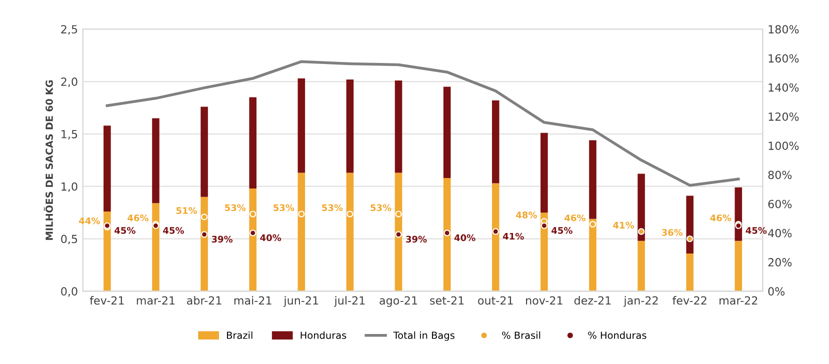 Image resolution: width=829 pixels, height=364 pixels. Describe the element at coordinates (48, 160) in the screenshot. I see `y-axis-title: MILHÕES DE SACAS DE 60 KG` at that location.